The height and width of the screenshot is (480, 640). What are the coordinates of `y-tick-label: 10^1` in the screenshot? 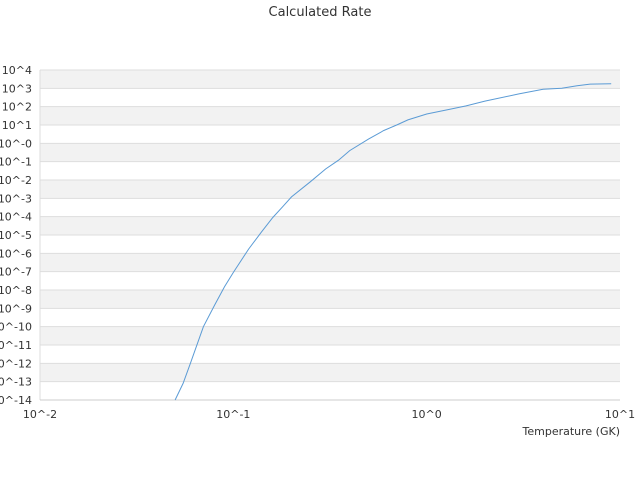 It's located at (17, 125).